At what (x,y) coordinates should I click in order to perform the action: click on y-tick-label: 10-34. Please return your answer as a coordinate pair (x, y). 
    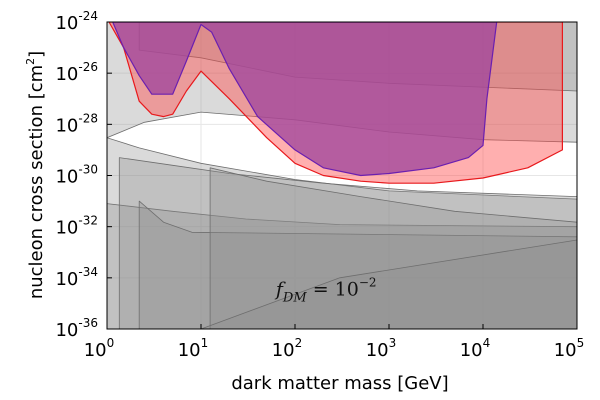
    Looking at the image, I should click on (76, 277).